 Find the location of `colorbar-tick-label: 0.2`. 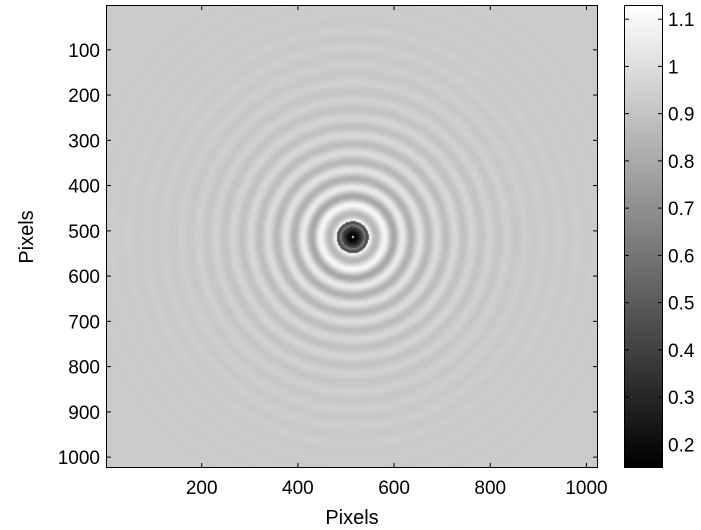

colorbar-tick-label: 0.2 is located at coordinates (681, 445).